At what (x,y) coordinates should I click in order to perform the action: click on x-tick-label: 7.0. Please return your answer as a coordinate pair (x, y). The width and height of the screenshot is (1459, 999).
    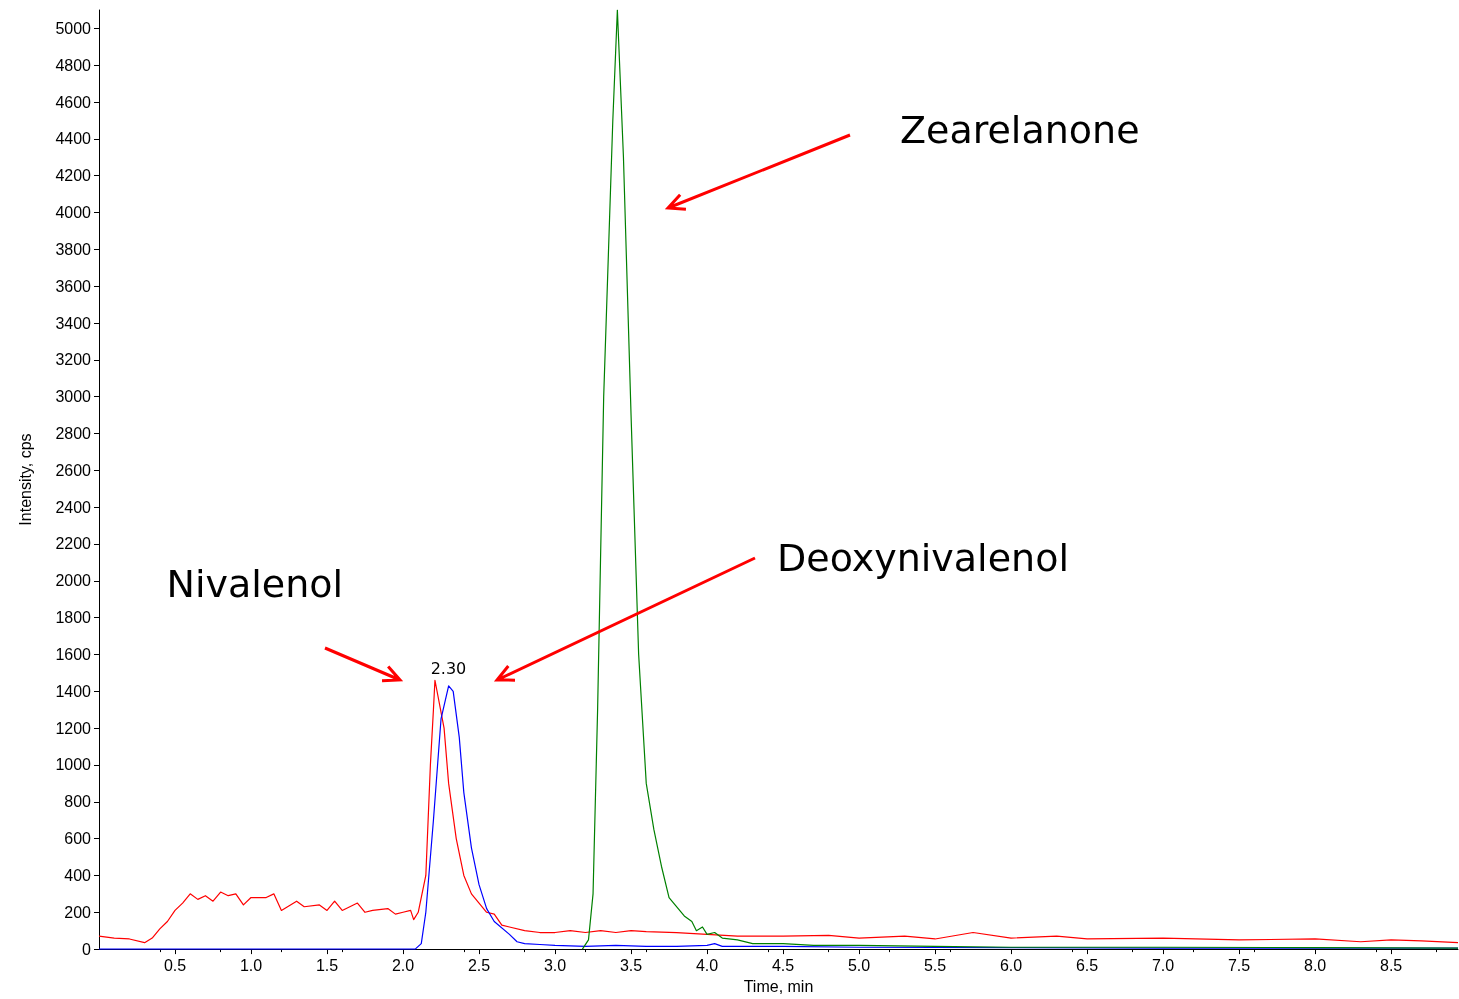
    Looking at the image, I should click on (1163, 965).